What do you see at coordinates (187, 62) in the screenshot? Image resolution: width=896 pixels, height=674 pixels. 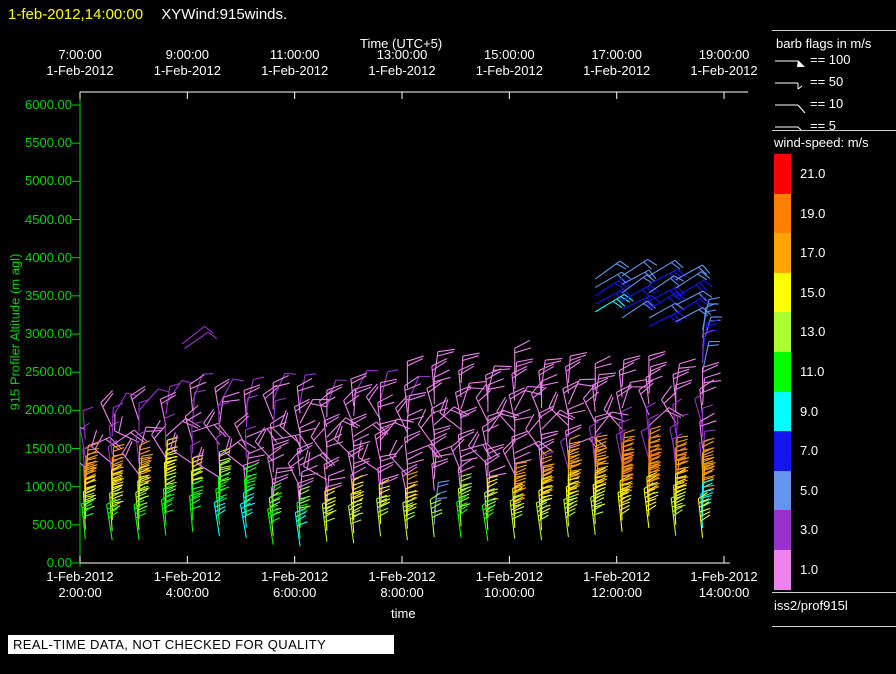 I see `top-axis-tick-label: 9:00:00 1-Feb-2012` at bounding box center [187, 62].